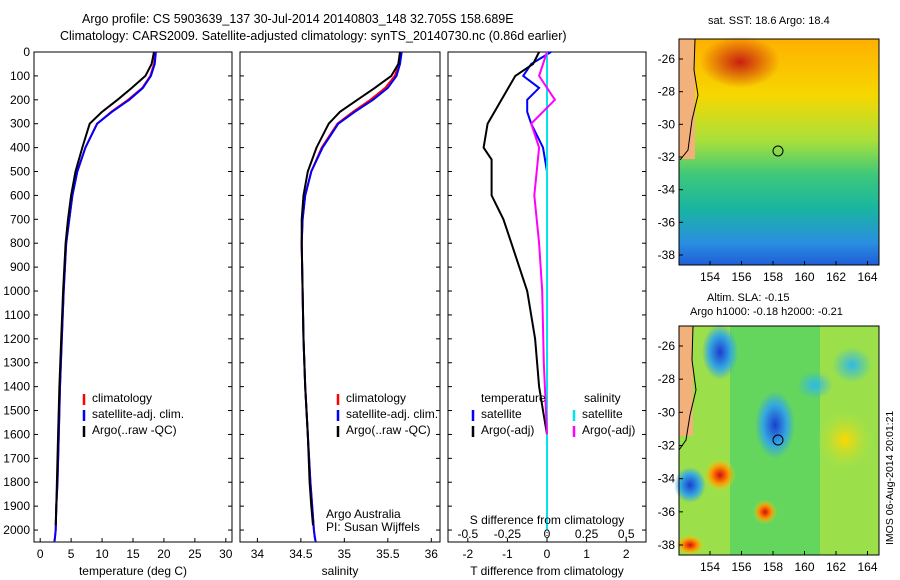 Image resolution: width=900 pixels, height=580 pixels. I want to click on sla-coastline, so click(687, 388).